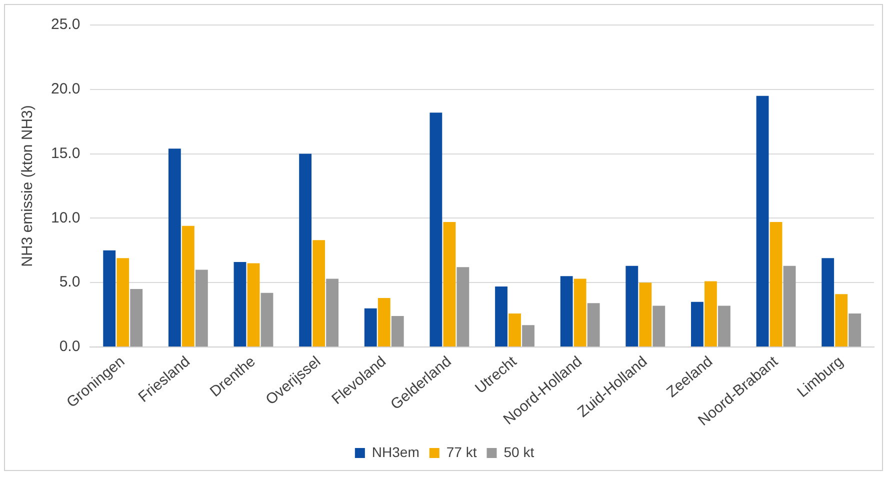 The image size is (889, 477). What do you see at coordinates (396, 452) in the screenshot?
I see `legend-label: NH3em` at bounding box center [396, 452].